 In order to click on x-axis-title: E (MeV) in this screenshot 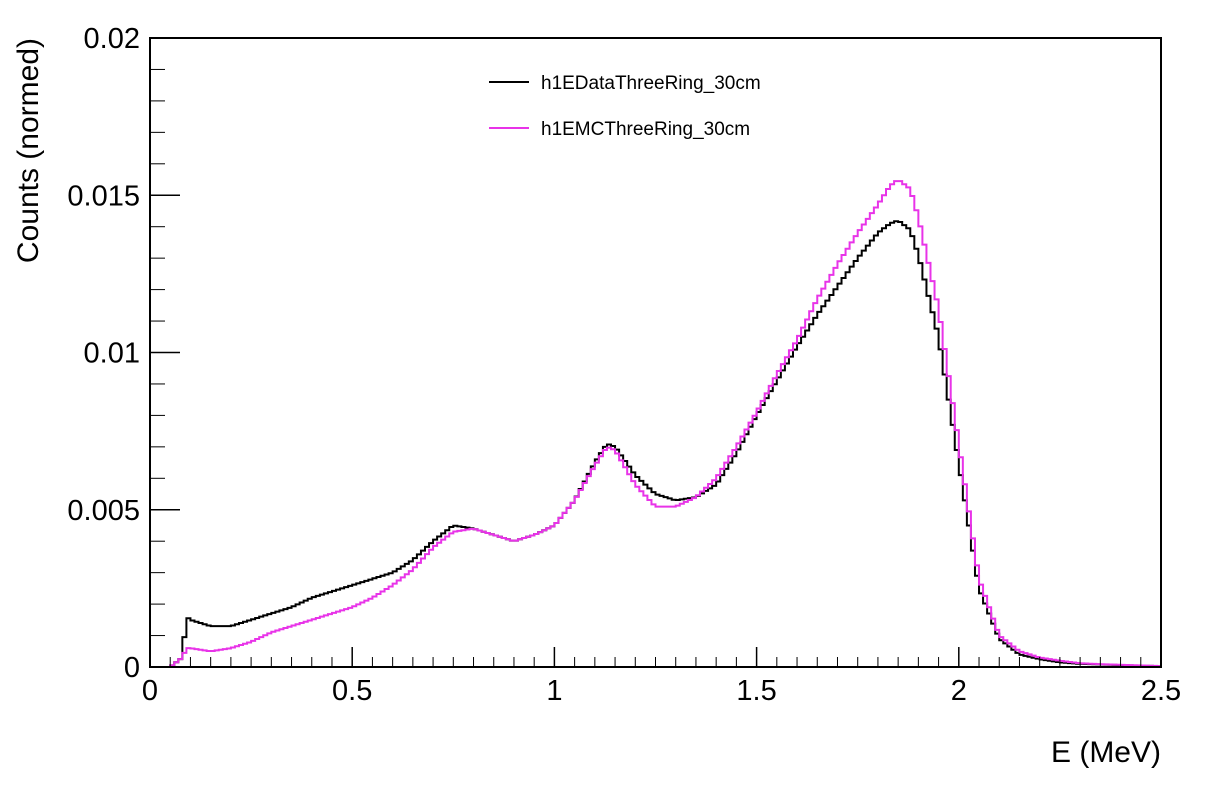, I will do `click(1106, 752)`.